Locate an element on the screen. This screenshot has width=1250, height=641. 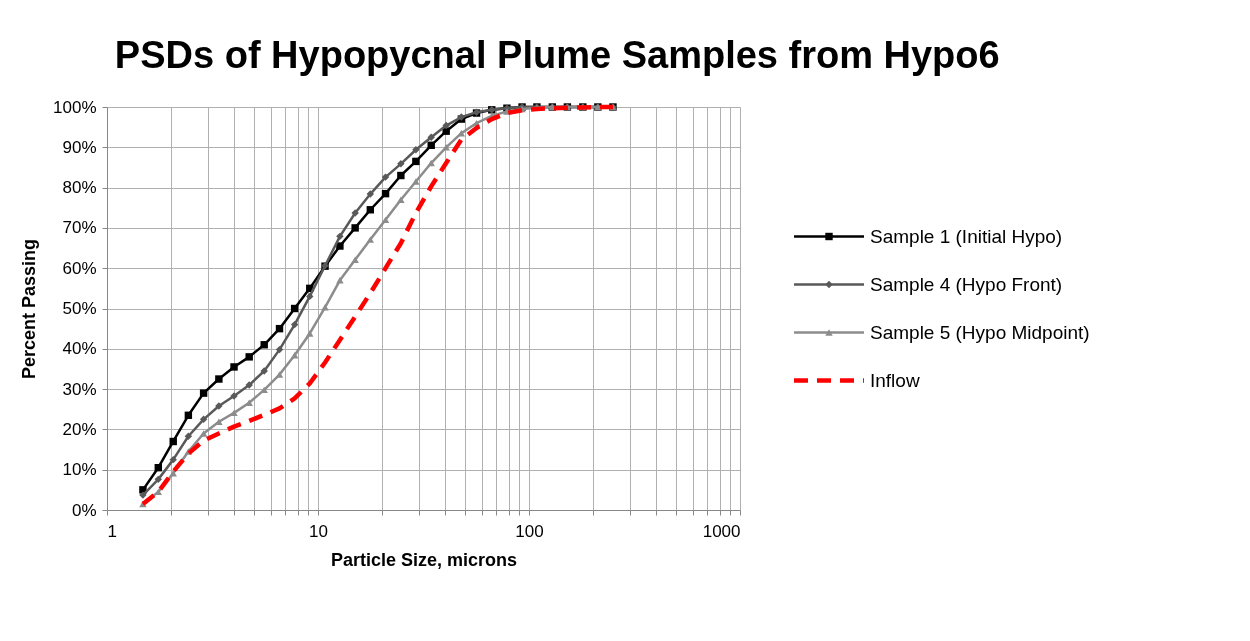
y-tick-label: 100% is located at coordinates (75, 107).